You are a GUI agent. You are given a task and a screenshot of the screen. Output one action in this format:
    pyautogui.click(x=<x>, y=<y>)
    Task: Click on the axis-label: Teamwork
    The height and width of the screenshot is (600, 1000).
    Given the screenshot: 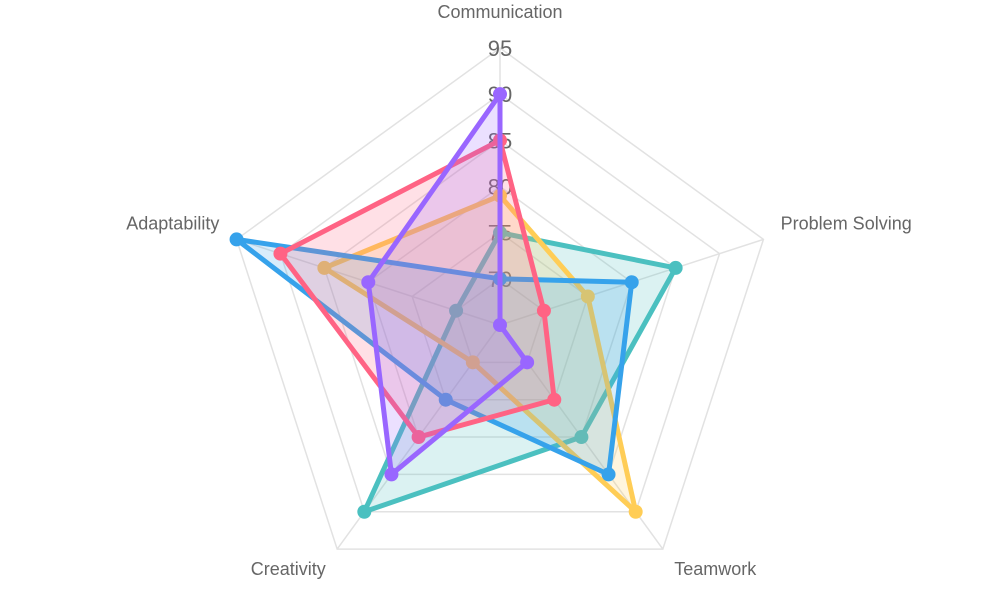 What is the action you would take?
    pyautogui.click(x=715, y=569)
    